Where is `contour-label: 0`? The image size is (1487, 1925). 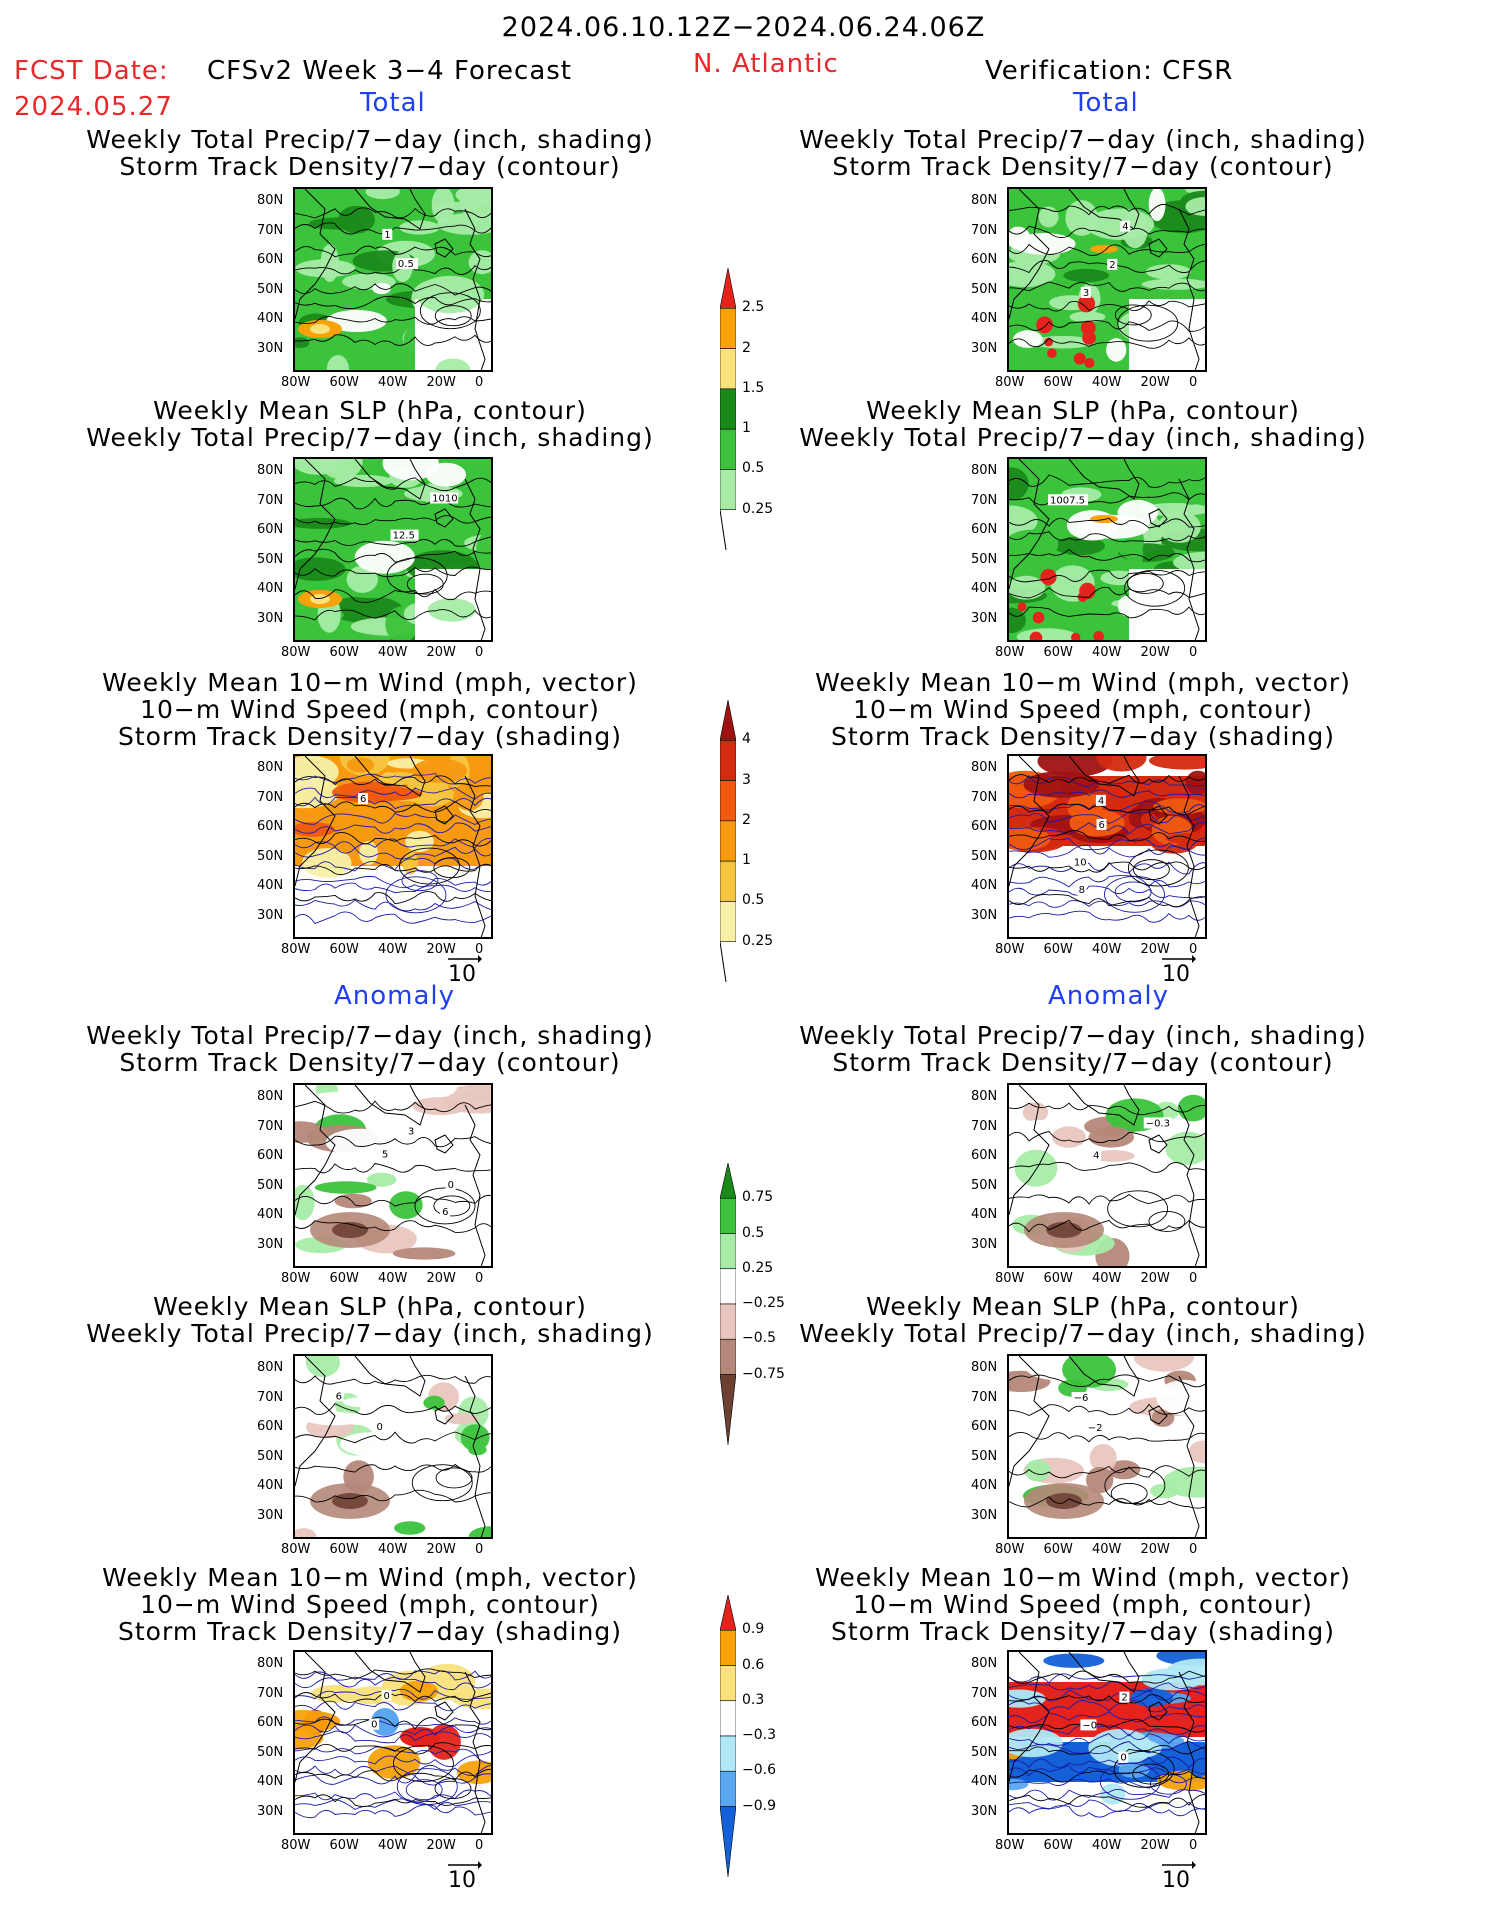
contour-label: 0 is located at coordinates (450, 1184).